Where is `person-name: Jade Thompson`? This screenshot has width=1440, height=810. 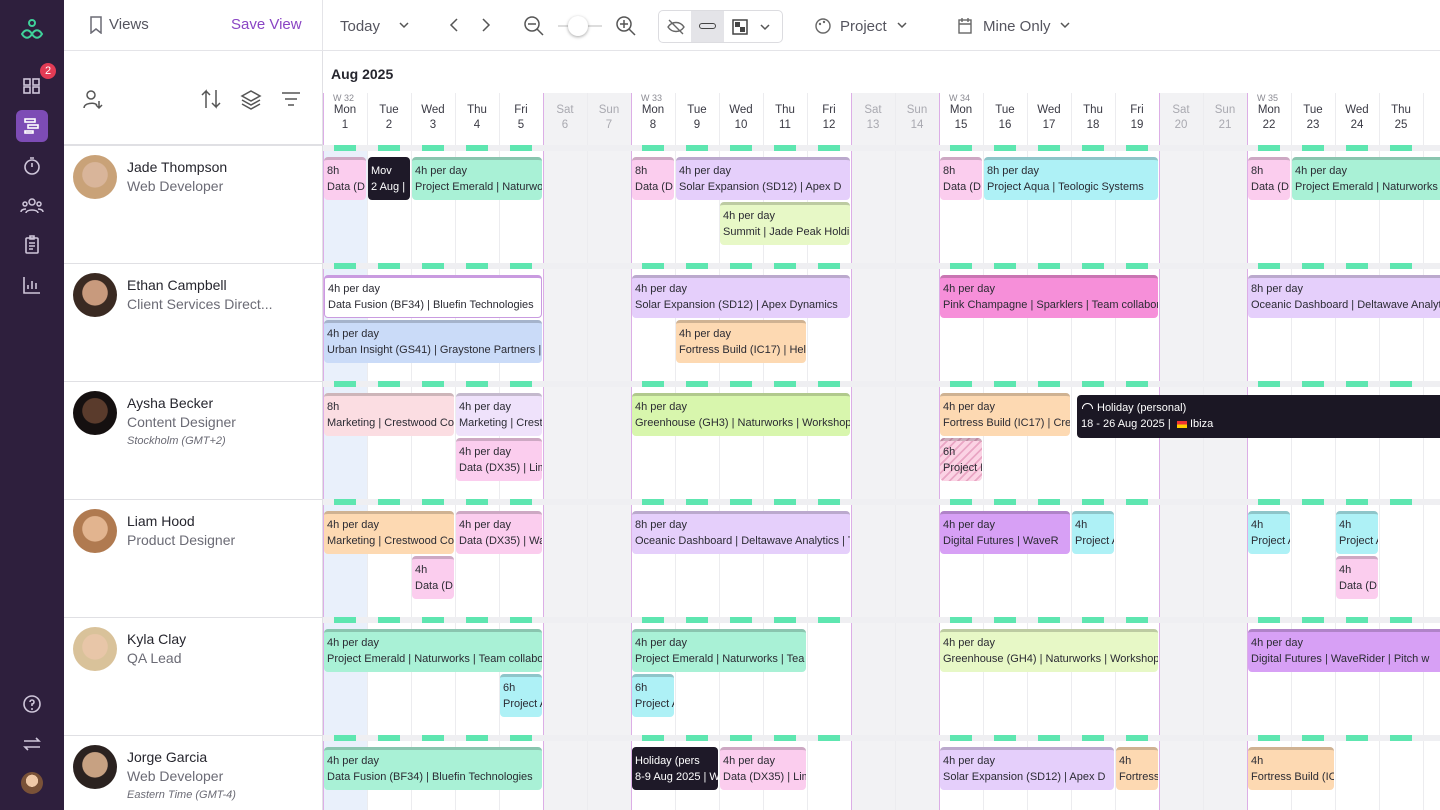 person-name: Jade Thompson is located at coordinates (177, 167).